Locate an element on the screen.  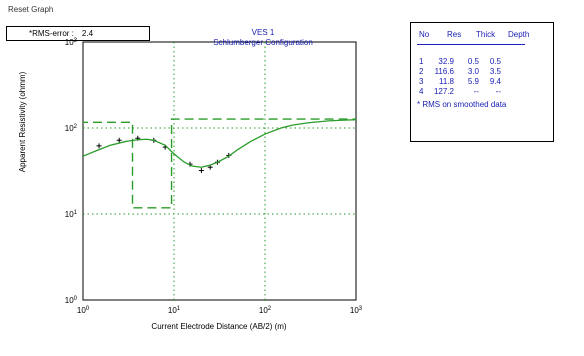
rms-error-box: *RMS-error : 2.4 is located at coordinates (78, 33).